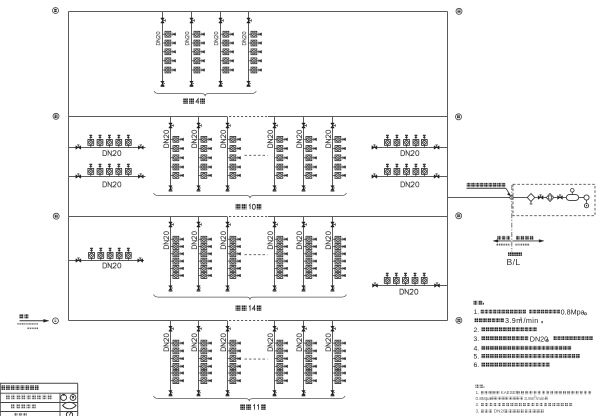 The width and height of the screenshot is (600, 416). What do you see at coordinates (477, 348) in the screenshot?
I see `svg-text: 4.` at bounding box center [477, 348].